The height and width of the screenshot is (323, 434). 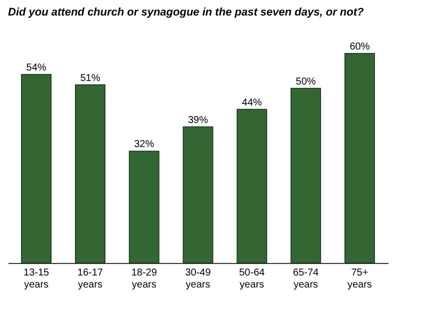 What do you see at coordinates (37, 279) in the screenshot?
I see `x-tick-label: 13-15 years` at bounding box center [37, 279].